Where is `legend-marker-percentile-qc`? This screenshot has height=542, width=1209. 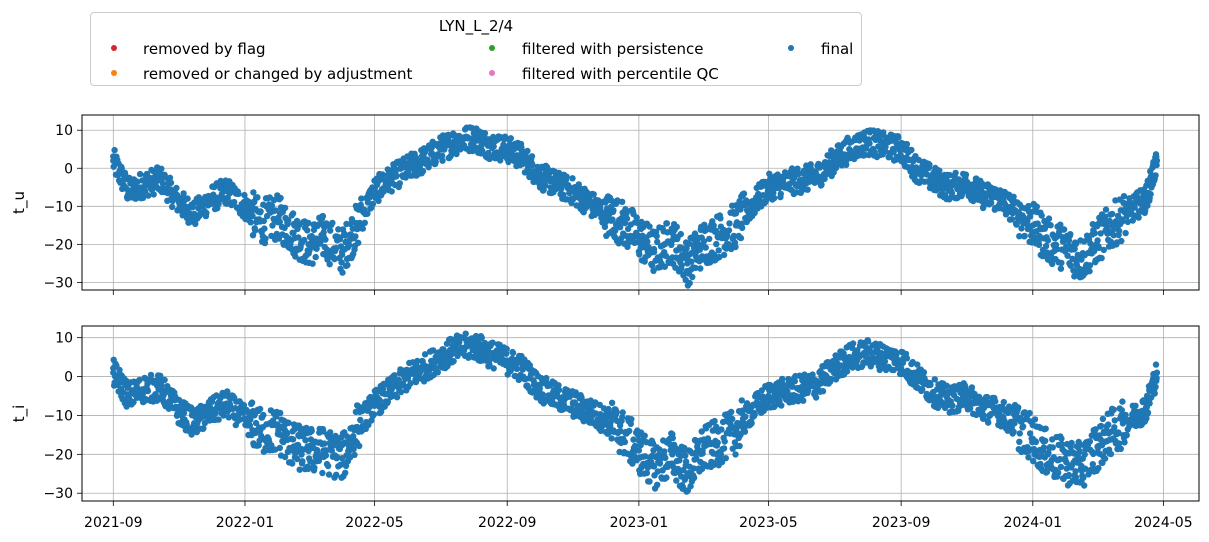
legend-marker-percentile-qc is located at coordinates (492, 73).